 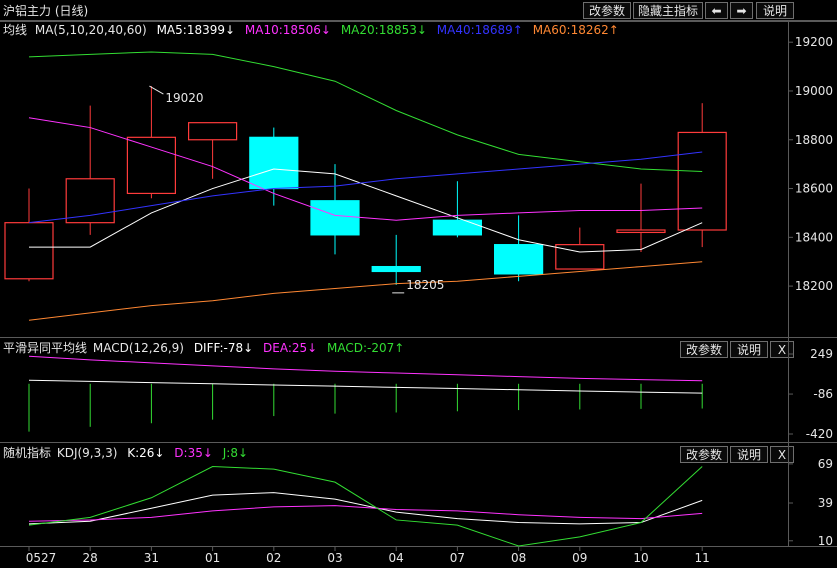 I want to click on high-annotation: 19020, so click(x=184, y=98).